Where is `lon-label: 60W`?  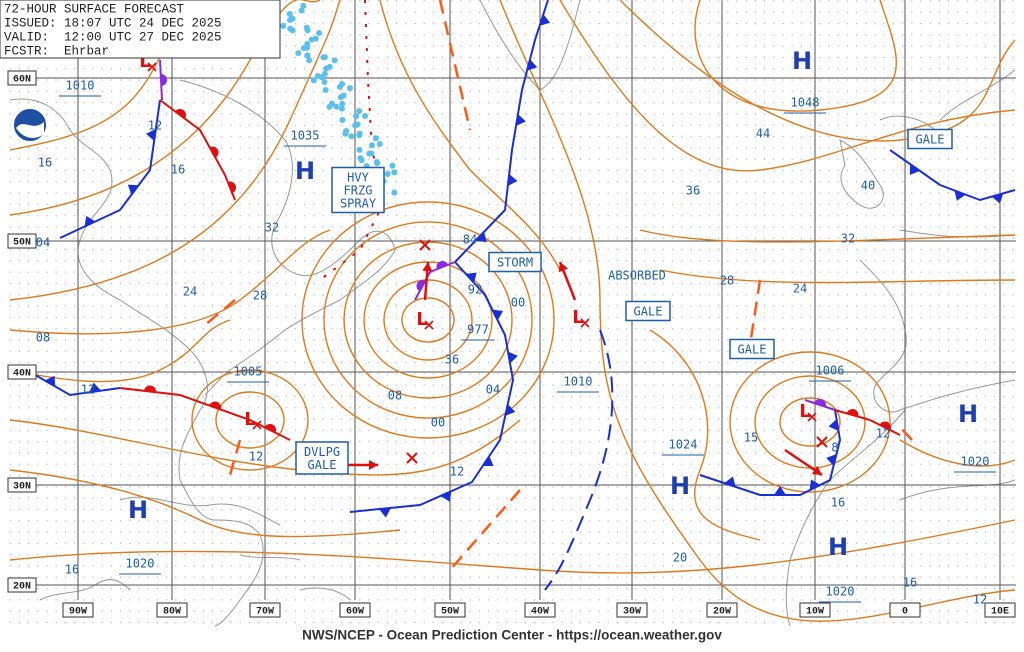
lon-label: 60W is located at coordinates (355, 612).